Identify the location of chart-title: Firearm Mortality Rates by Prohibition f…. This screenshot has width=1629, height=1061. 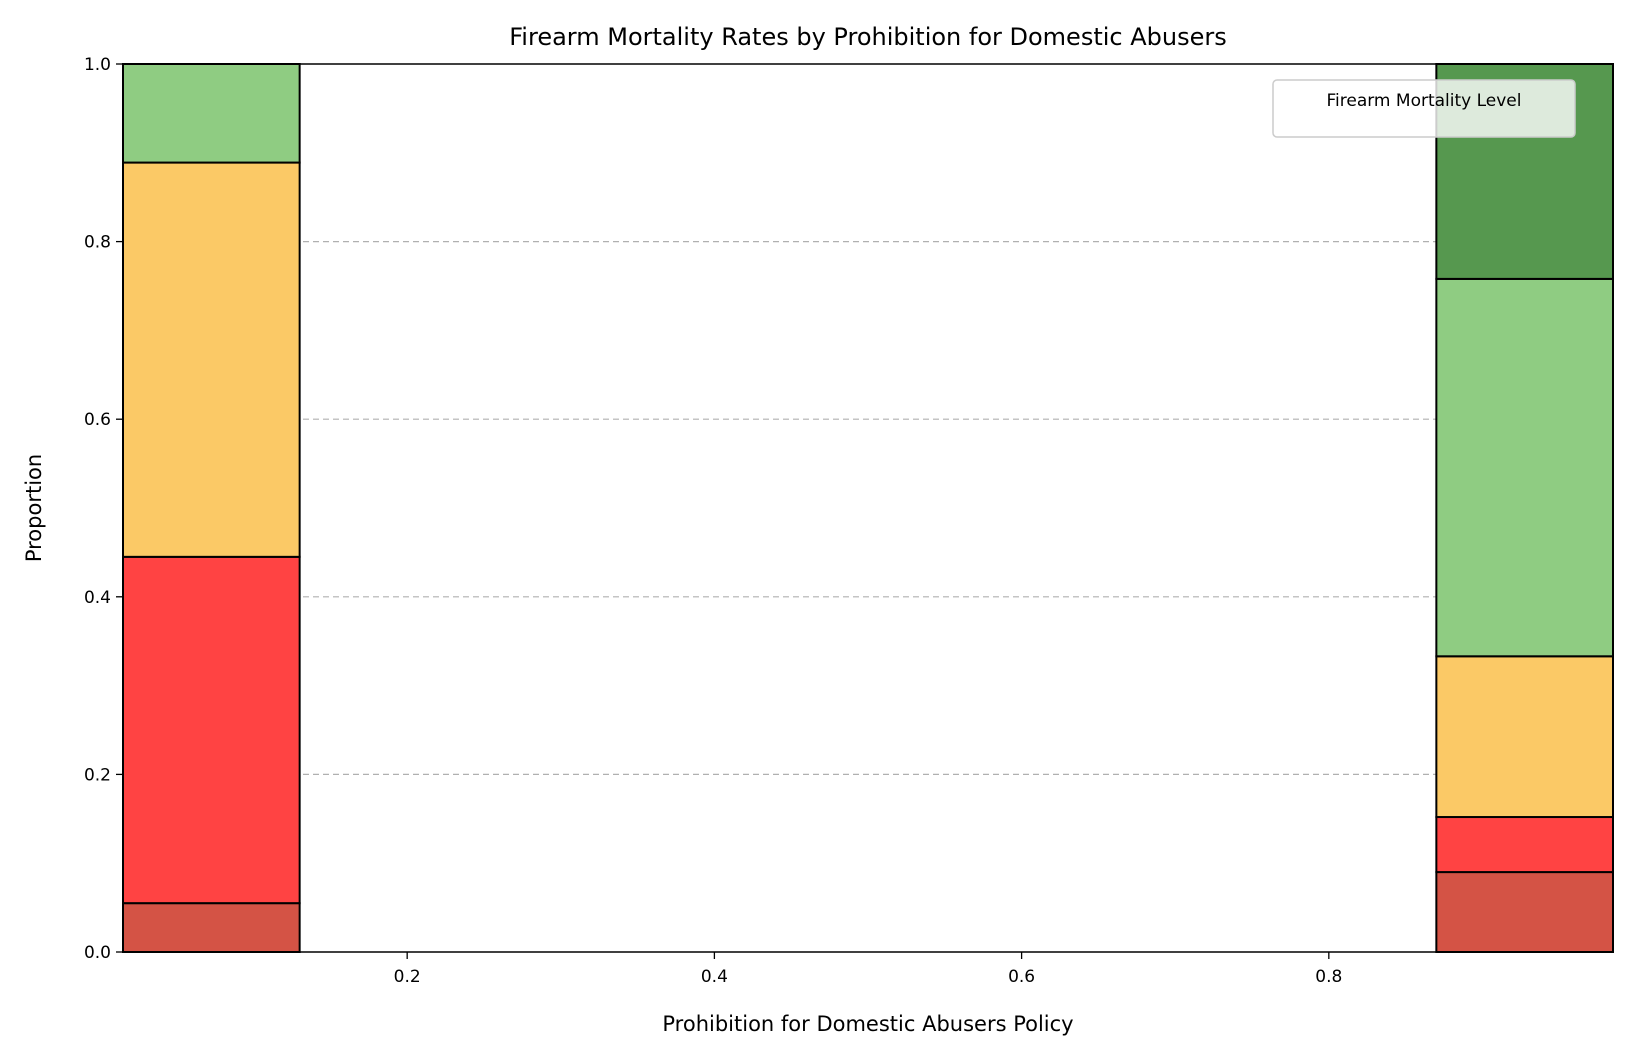
(867, 37).